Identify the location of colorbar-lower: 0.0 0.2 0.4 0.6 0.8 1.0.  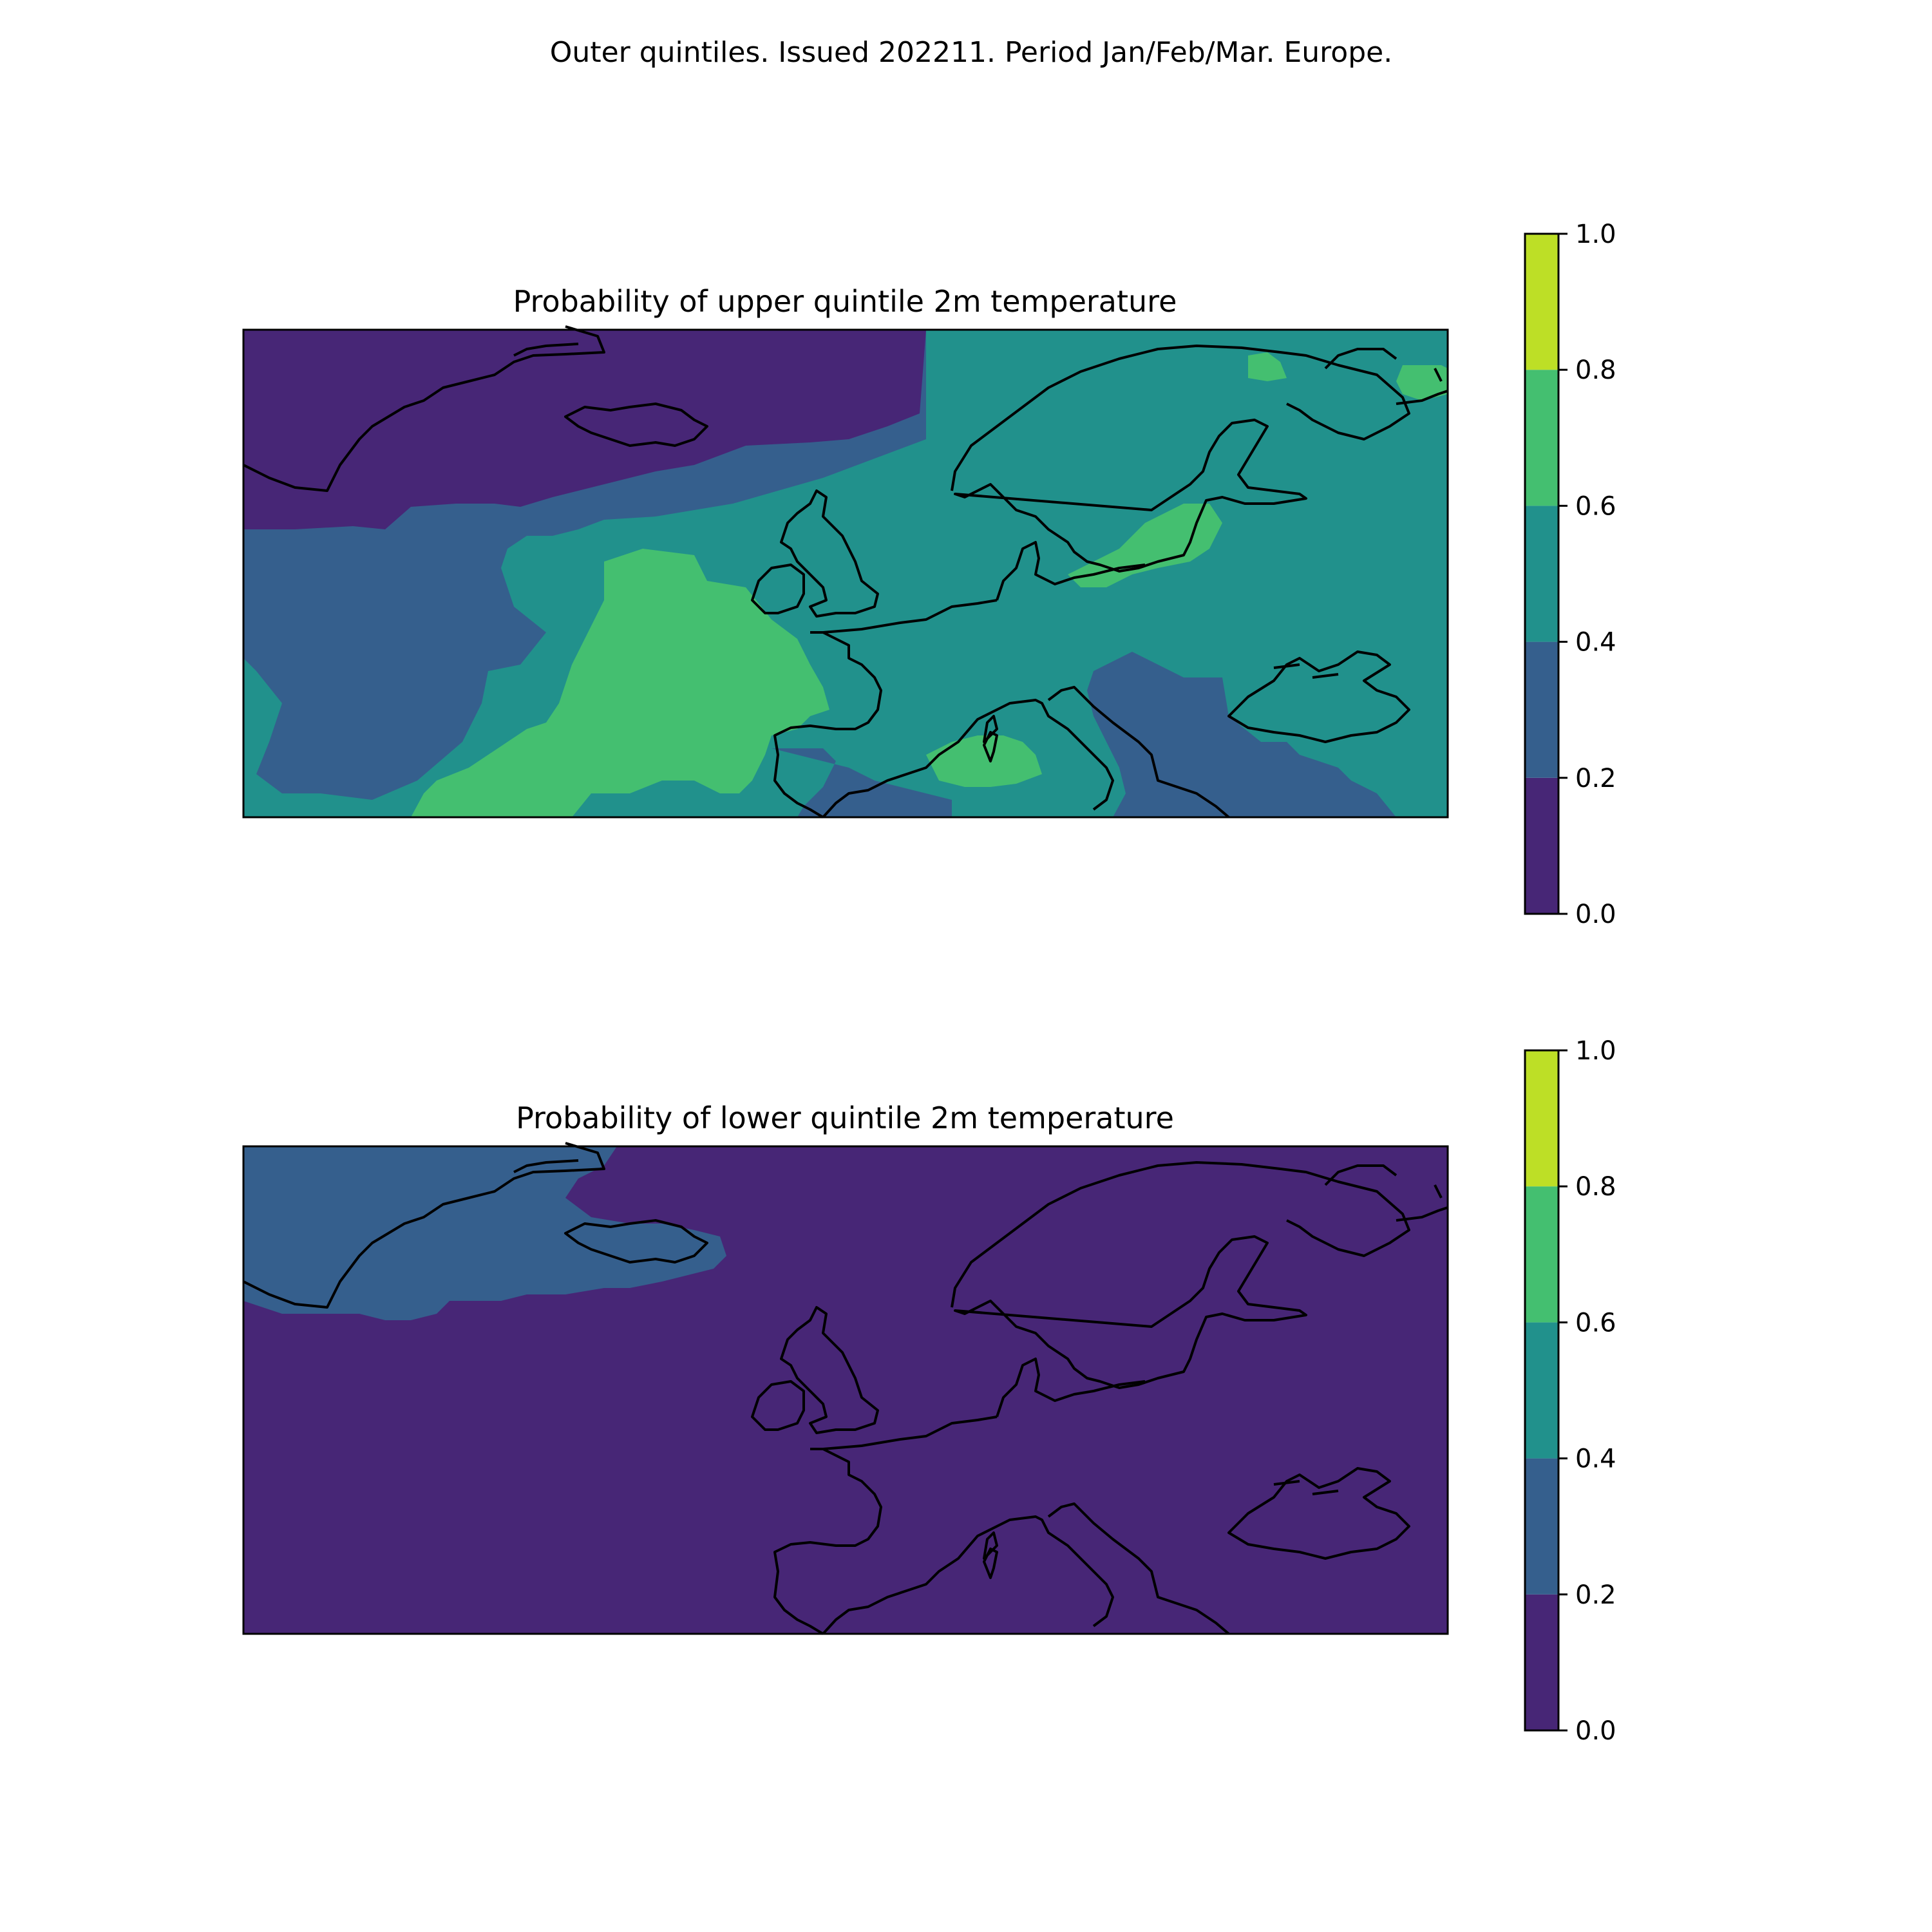
(1570, 1391).